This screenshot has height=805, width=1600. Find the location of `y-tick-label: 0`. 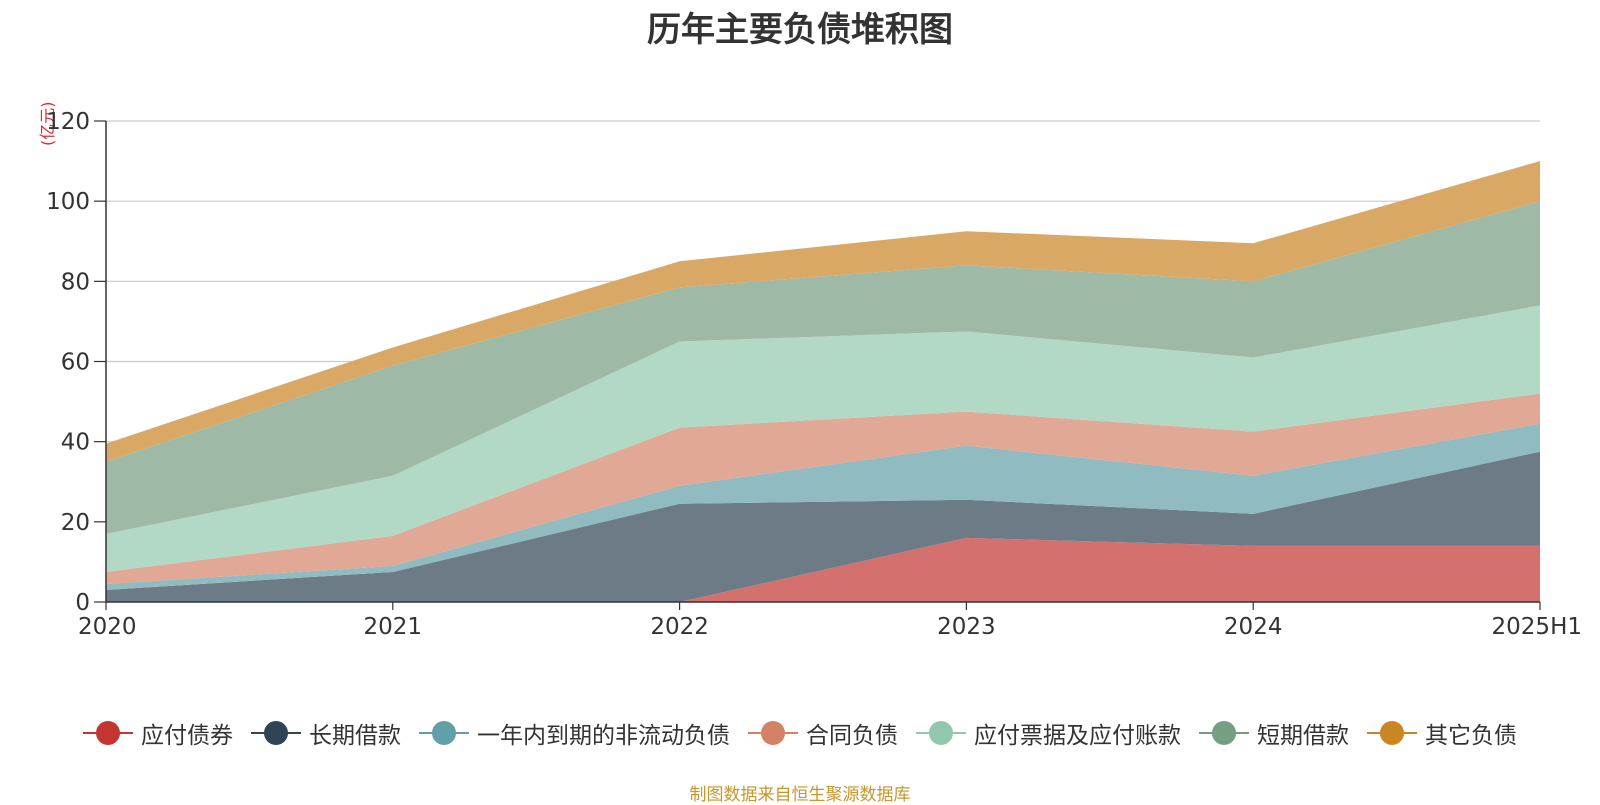

y-tick-label: 0 is located at coordinates (82, 603).